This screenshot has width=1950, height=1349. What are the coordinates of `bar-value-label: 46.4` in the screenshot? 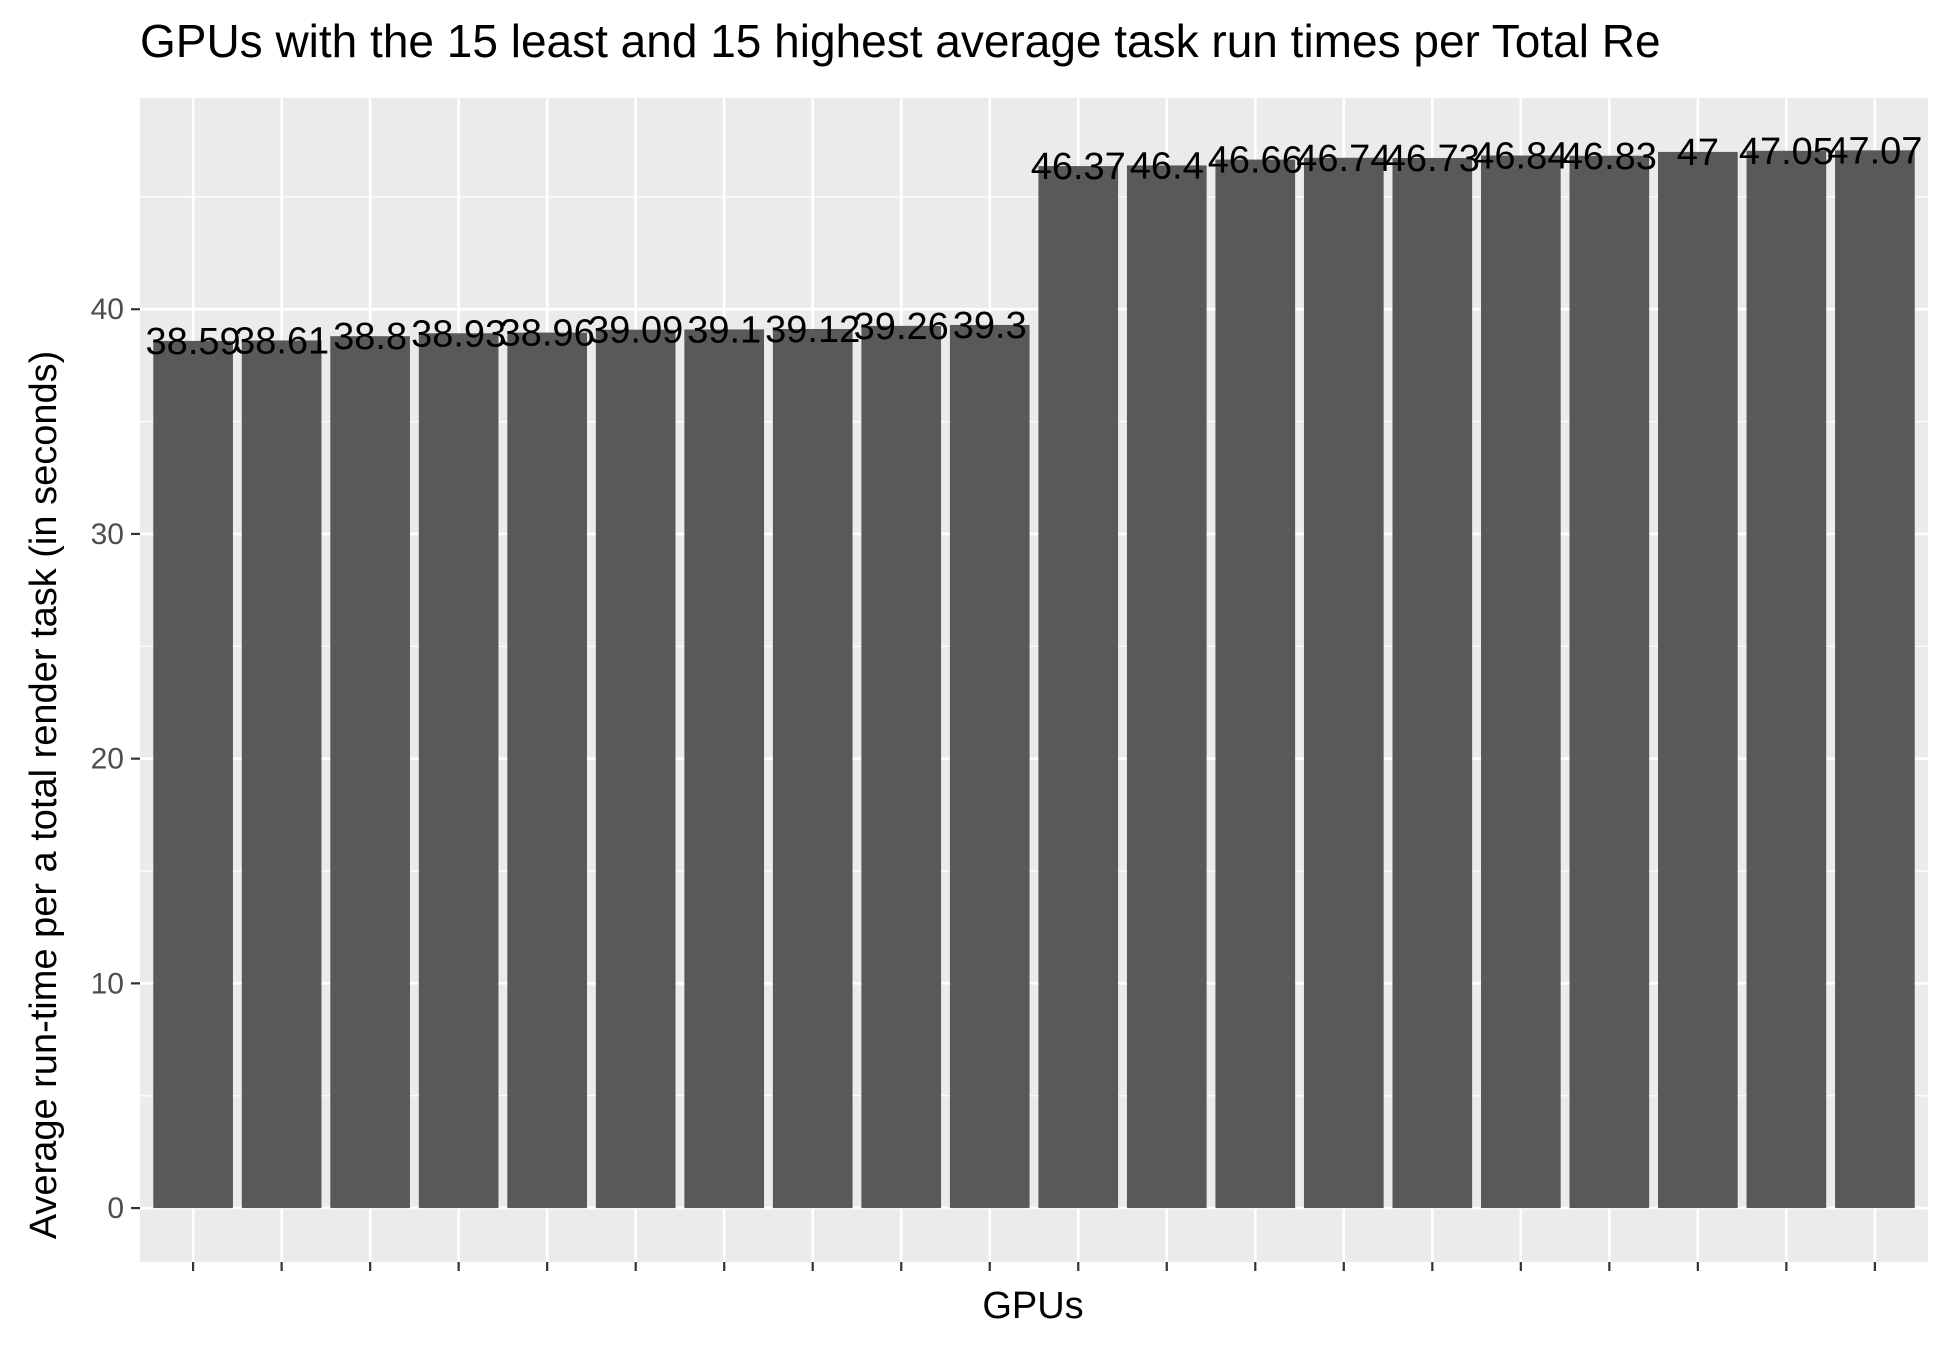 It's located at (1167, 166).